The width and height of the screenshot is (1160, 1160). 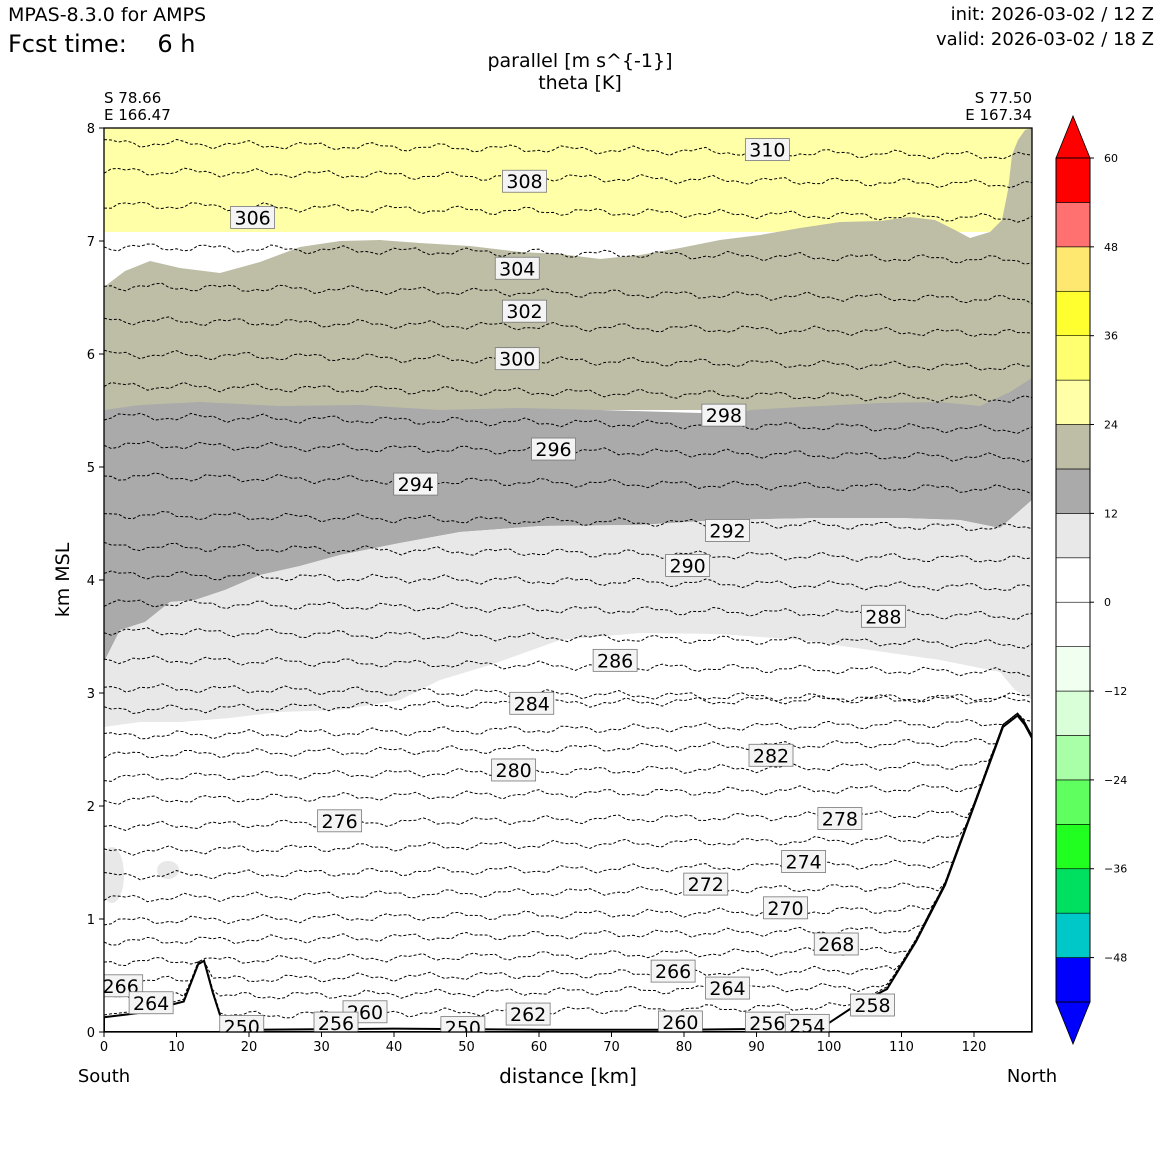 I want to click on y-tick-label: 4, so click(x=91, y=581).